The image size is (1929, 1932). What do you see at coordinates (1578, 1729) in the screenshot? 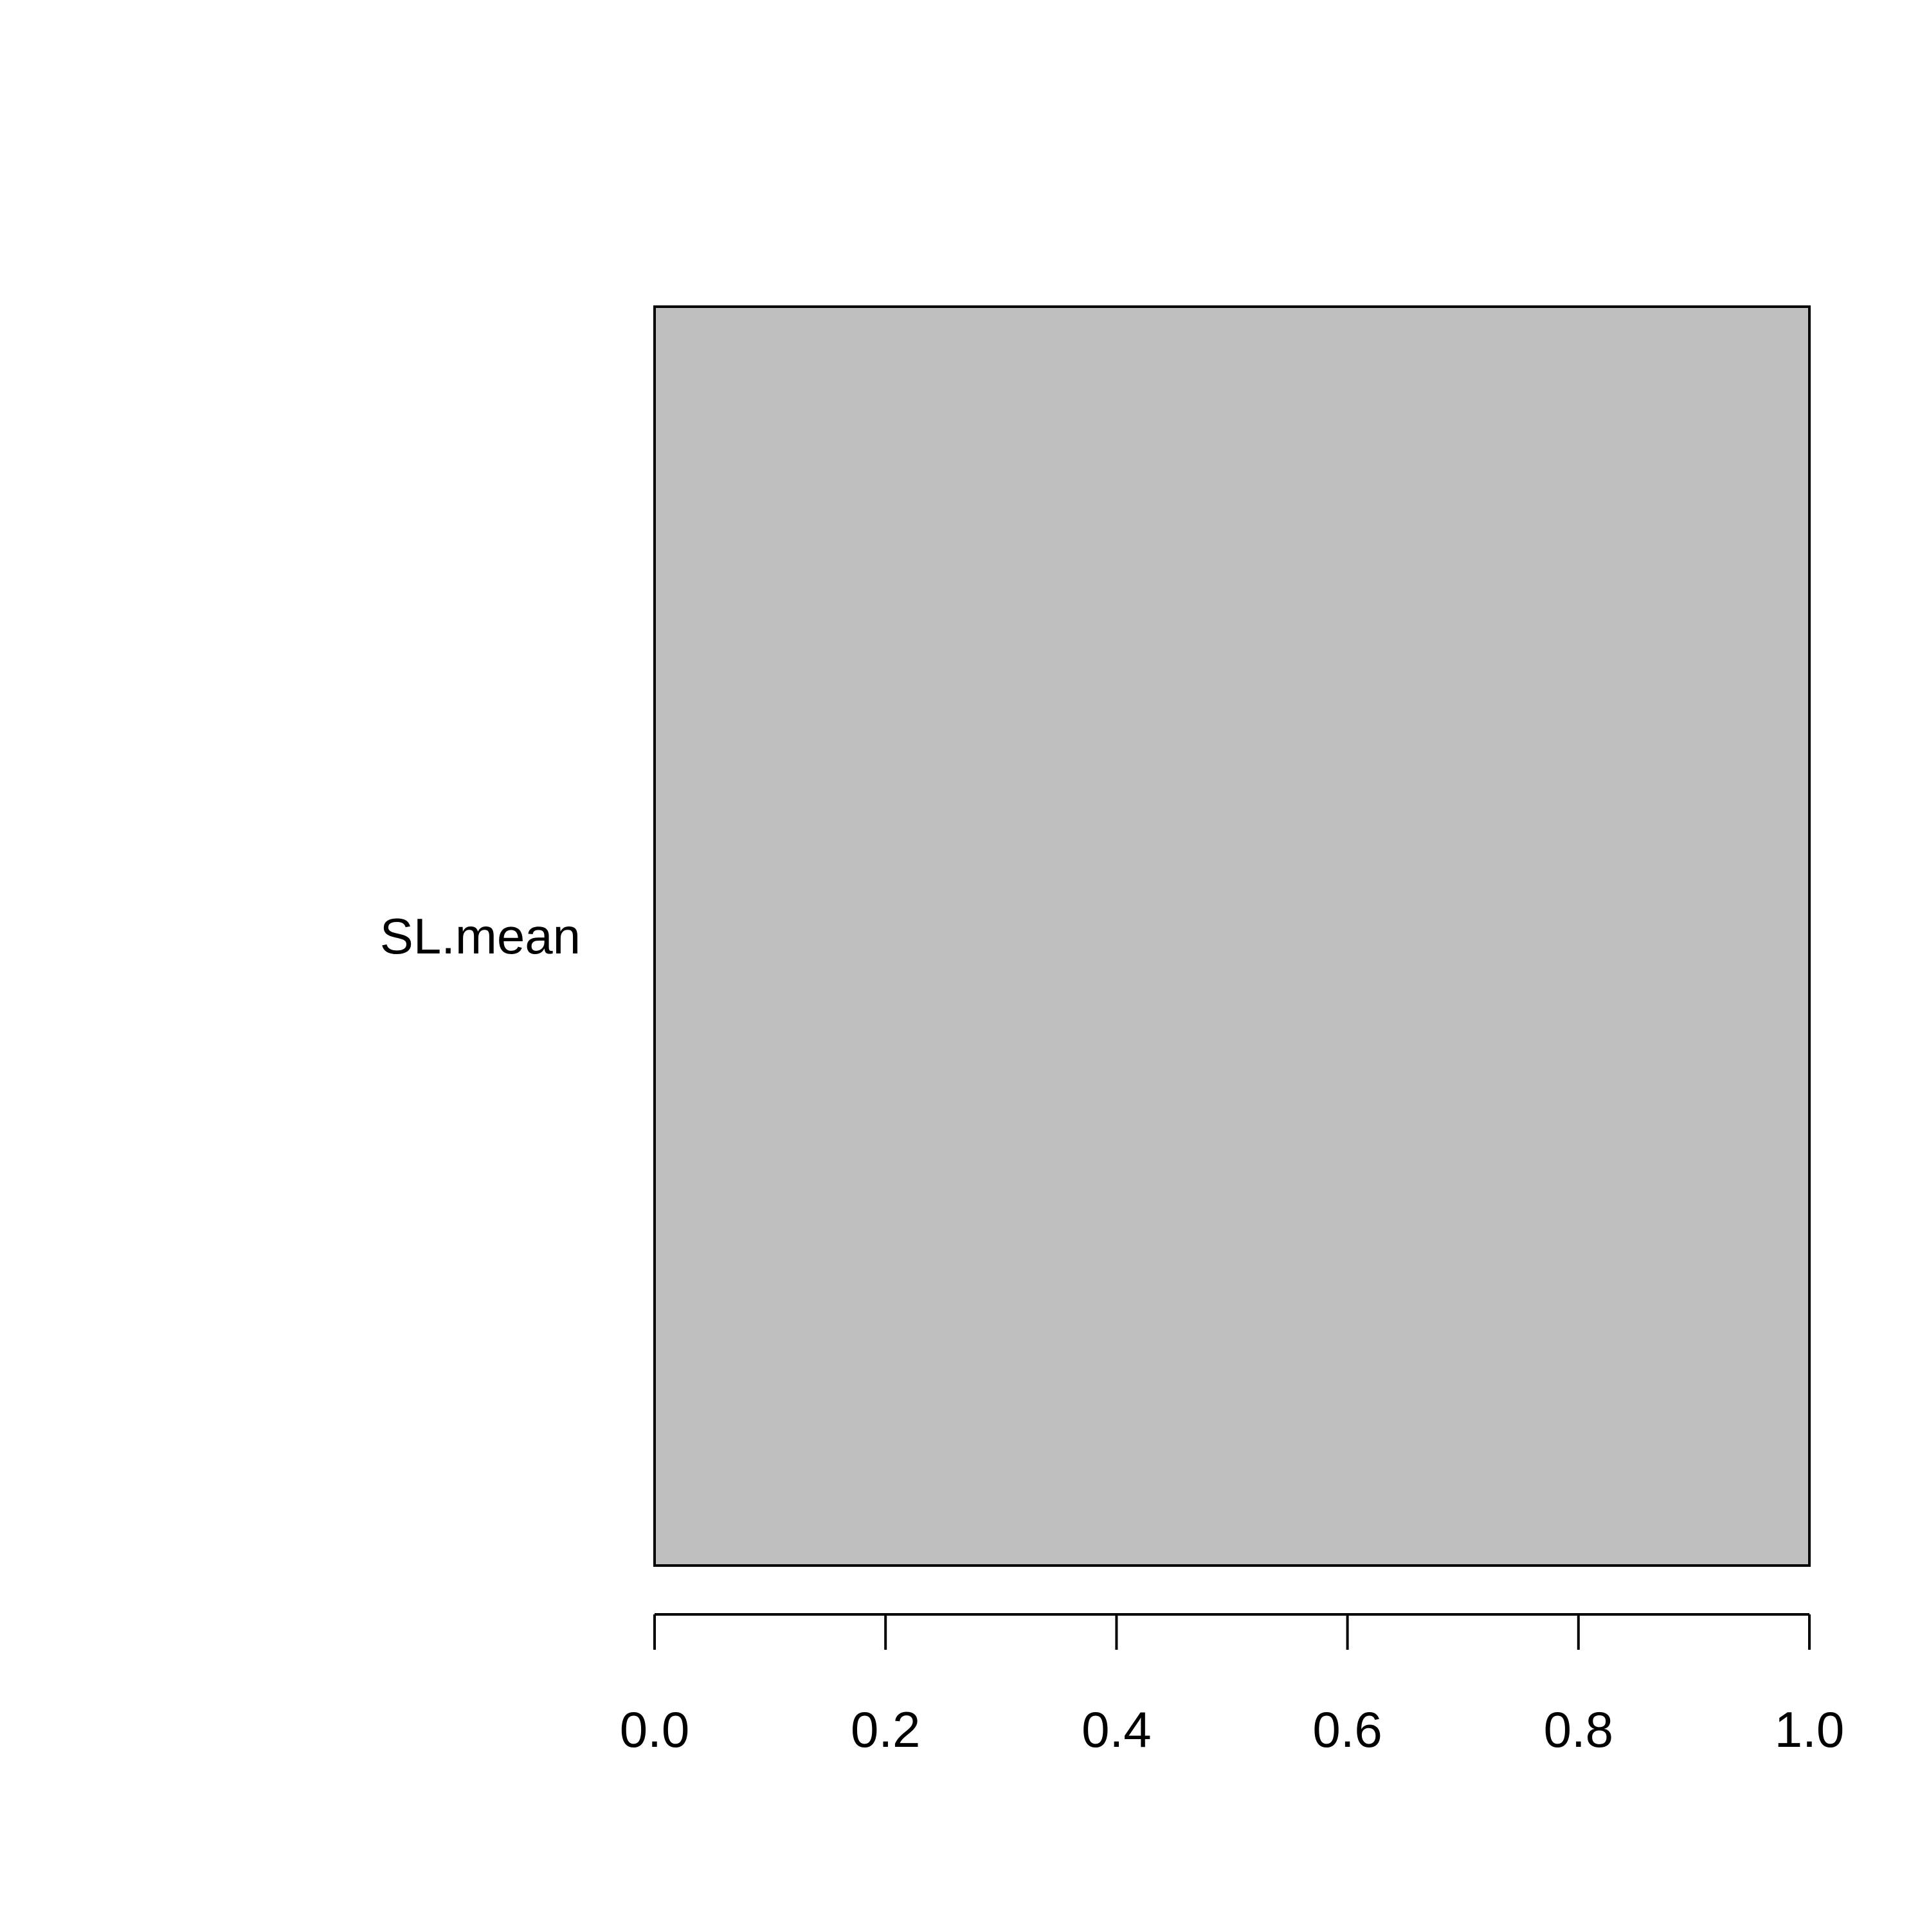
I see `x-tick-label: 0.8` at bounding box center [1578, 1729].